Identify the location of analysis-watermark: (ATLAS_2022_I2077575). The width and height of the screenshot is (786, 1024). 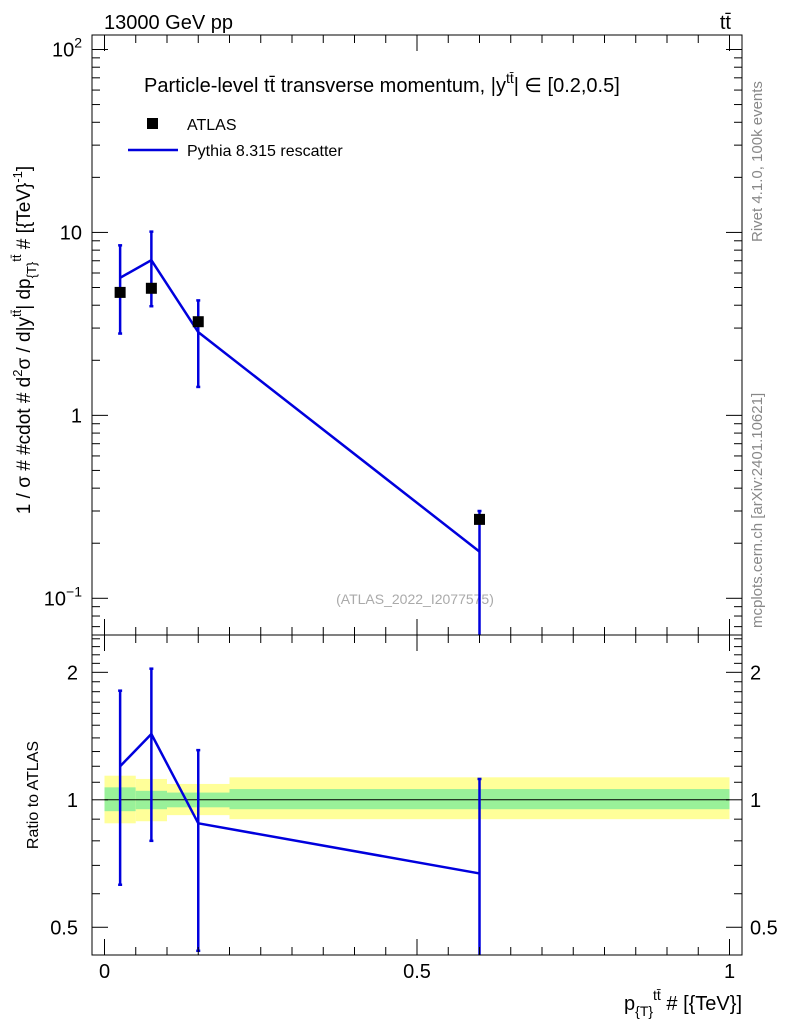
(415, 599).